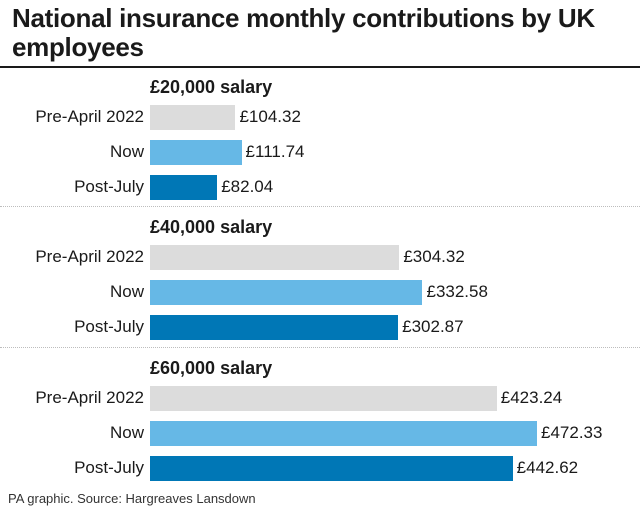 This screenshot has height=515, width=640. What do you see at coordinates (531, 397) in the screenshot?
I see `value-label: £423.24` at bounding box center [531, 397].